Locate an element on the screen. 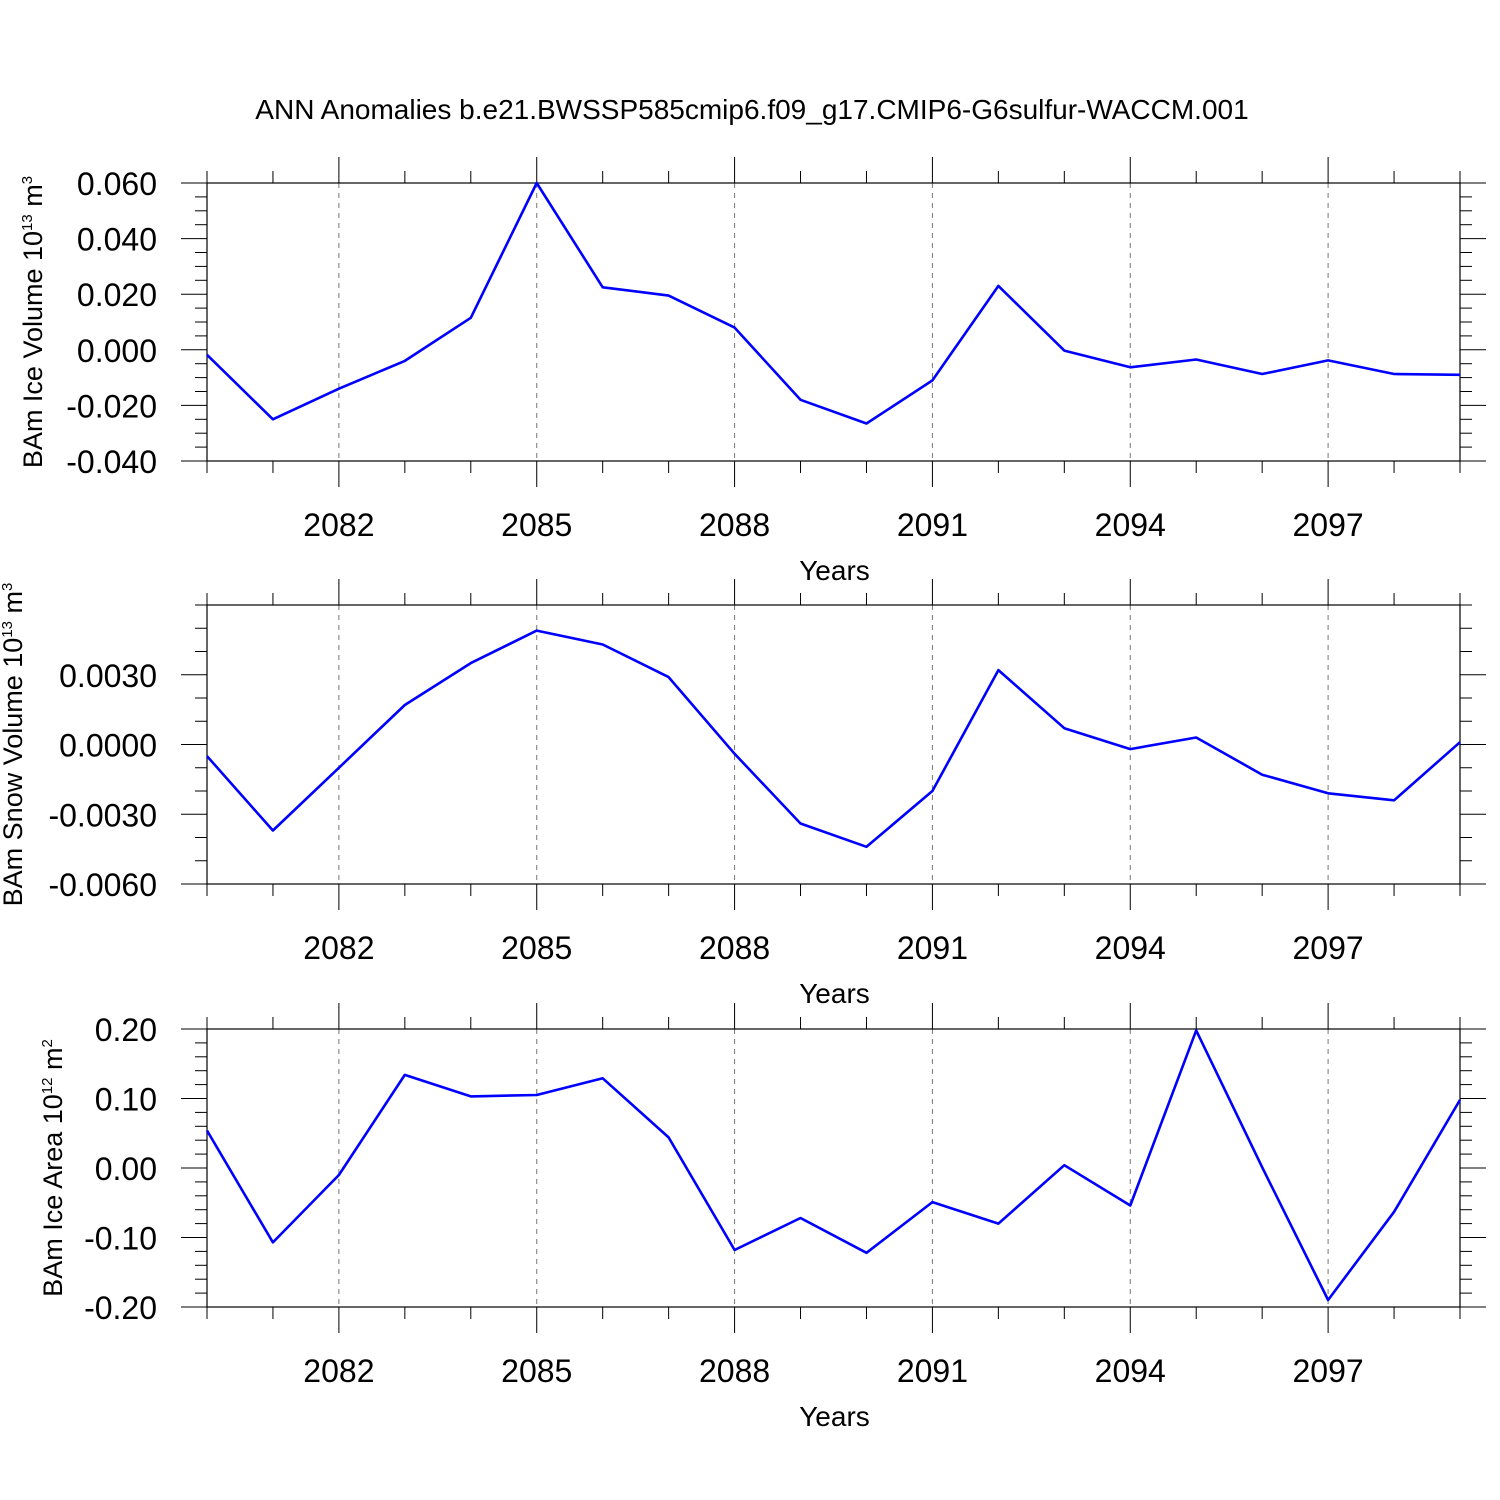 This screenshot has width=1500, height=1500. y-axis-label-base: BAm Ice Volume 10 is located at coordinates (33, 349).